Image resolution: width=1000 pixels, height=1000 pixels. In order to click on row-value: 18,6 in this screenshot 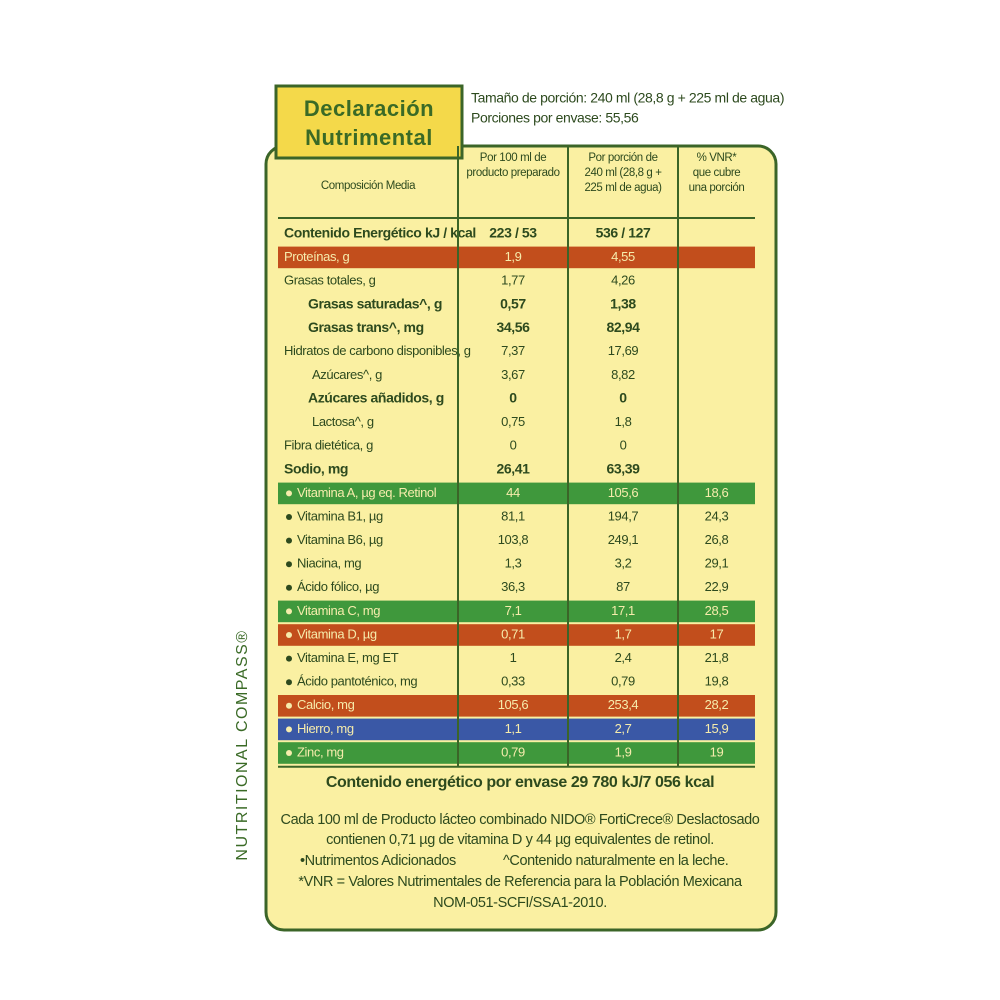, I will do `click(717, 492)`.